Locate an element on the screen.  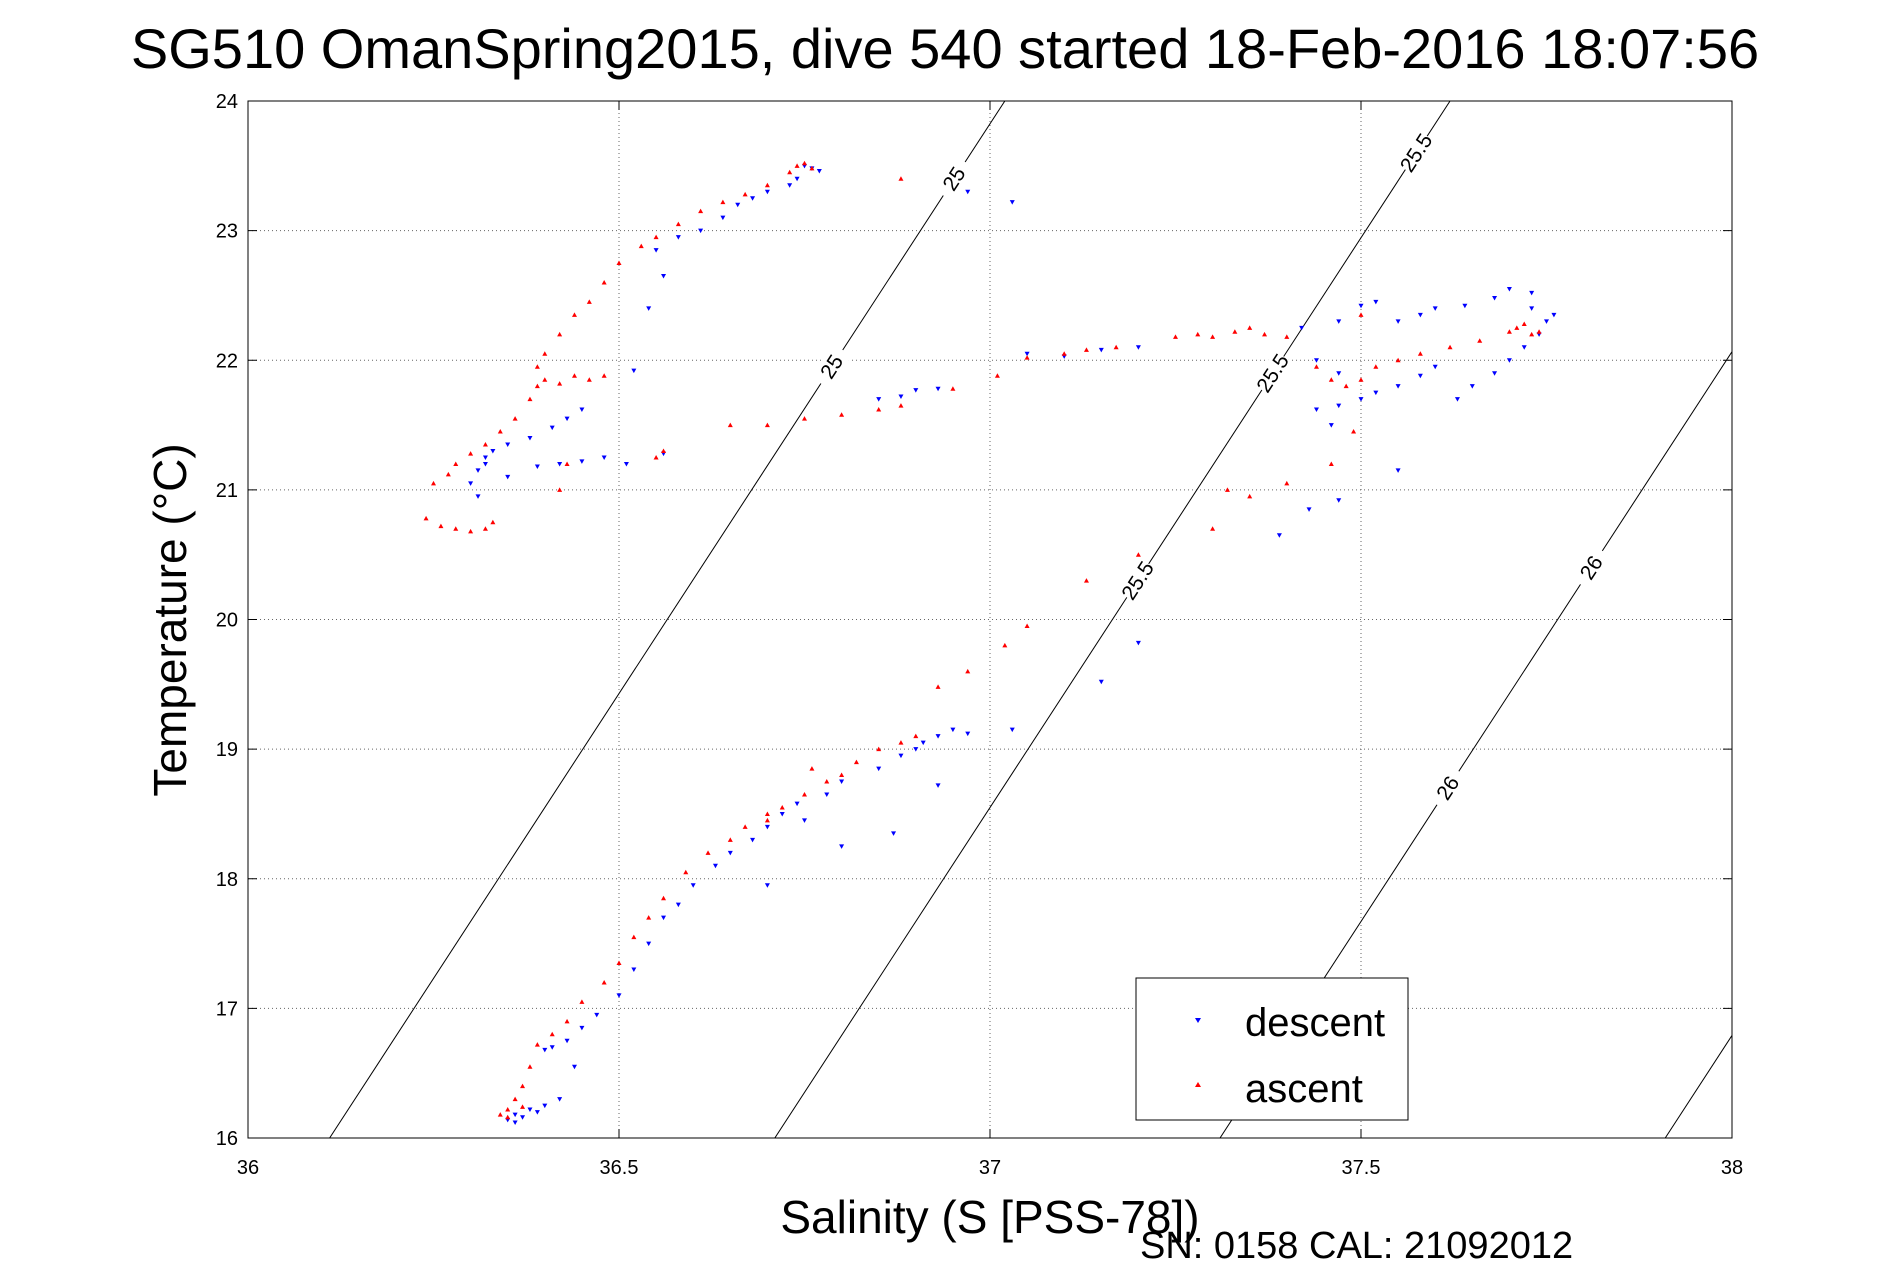
y-tick-label: 18 is located at coordinates (227, 880).